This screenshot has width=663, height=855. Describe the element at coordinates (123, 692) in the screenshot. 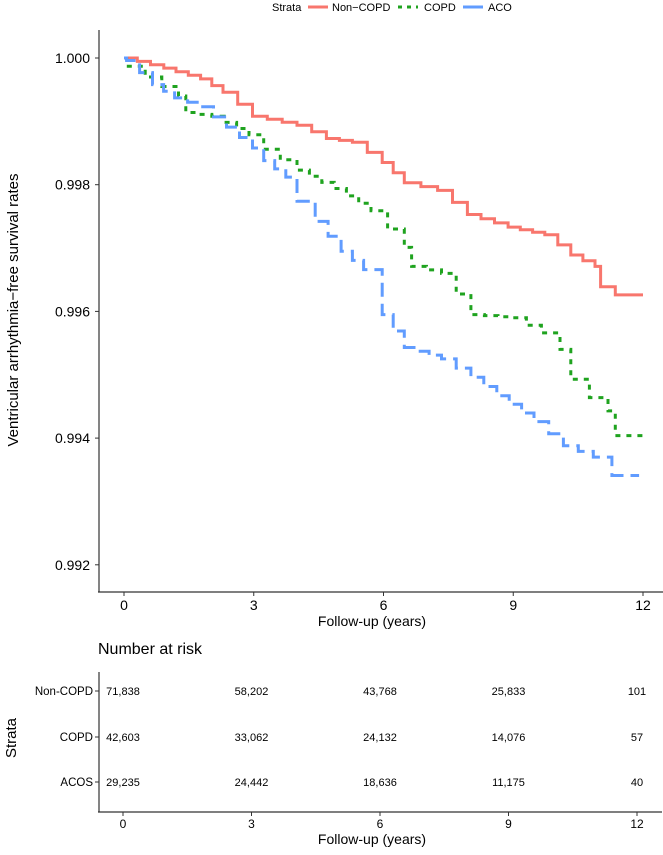

I see `risk-count: 71,838` at that location.